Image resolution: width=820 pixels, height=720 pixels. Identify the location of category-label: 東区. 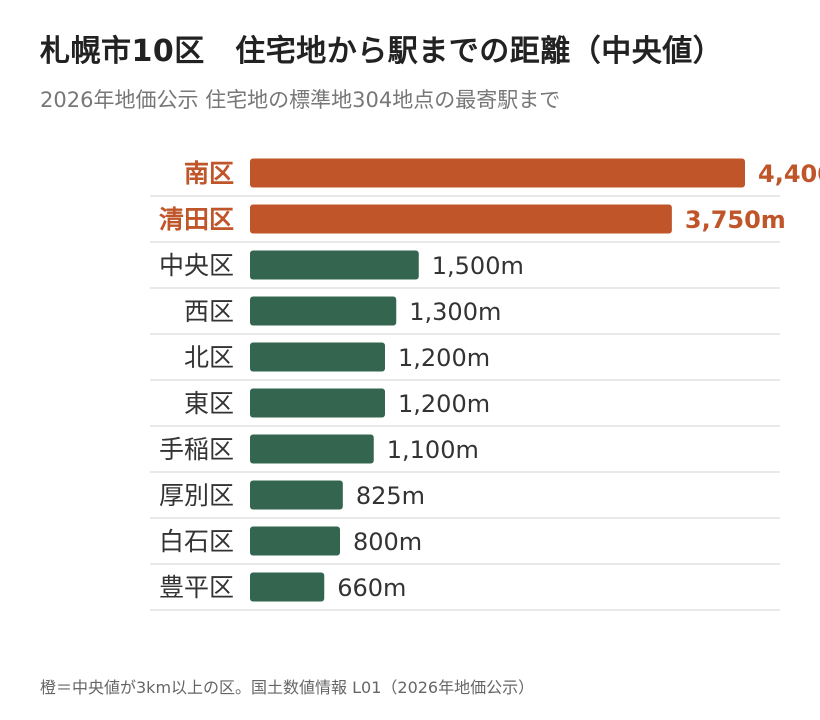
(209, 403).